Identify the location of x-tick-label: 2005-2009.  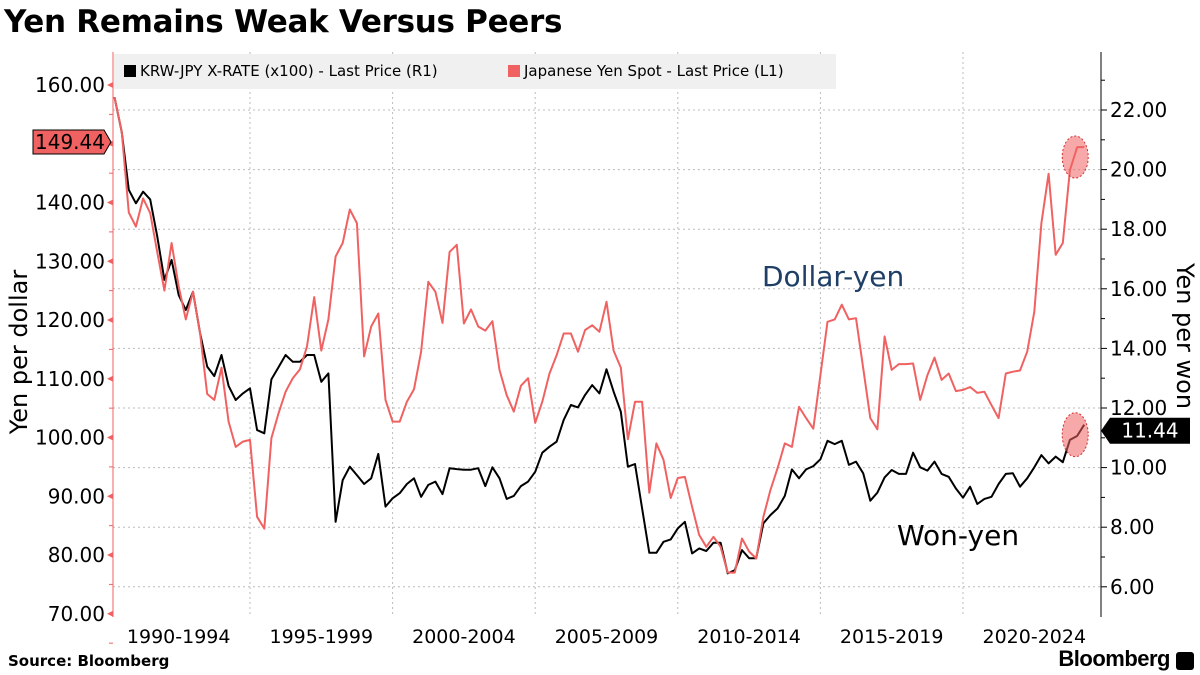
(607, 637).